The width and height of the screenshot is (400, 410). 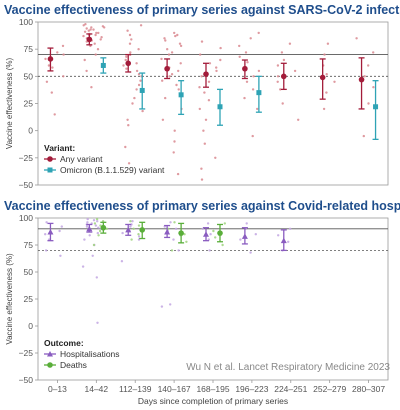 What do you see at coordinates (368, 389) in the screenshot?
I see `hosp-x-tick-label: 280–307` at bounding box center [368, 389].